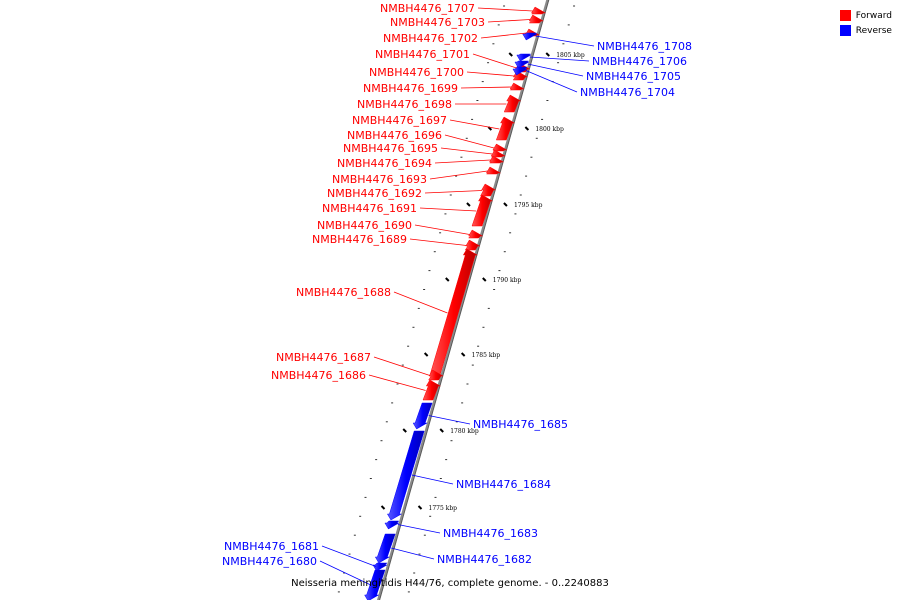 Image resolution: width=900 pixels, height=600 pixels. I want to click on gene-label-NMBH4476_1697: NMBH4476_1697, so click(399, 120).